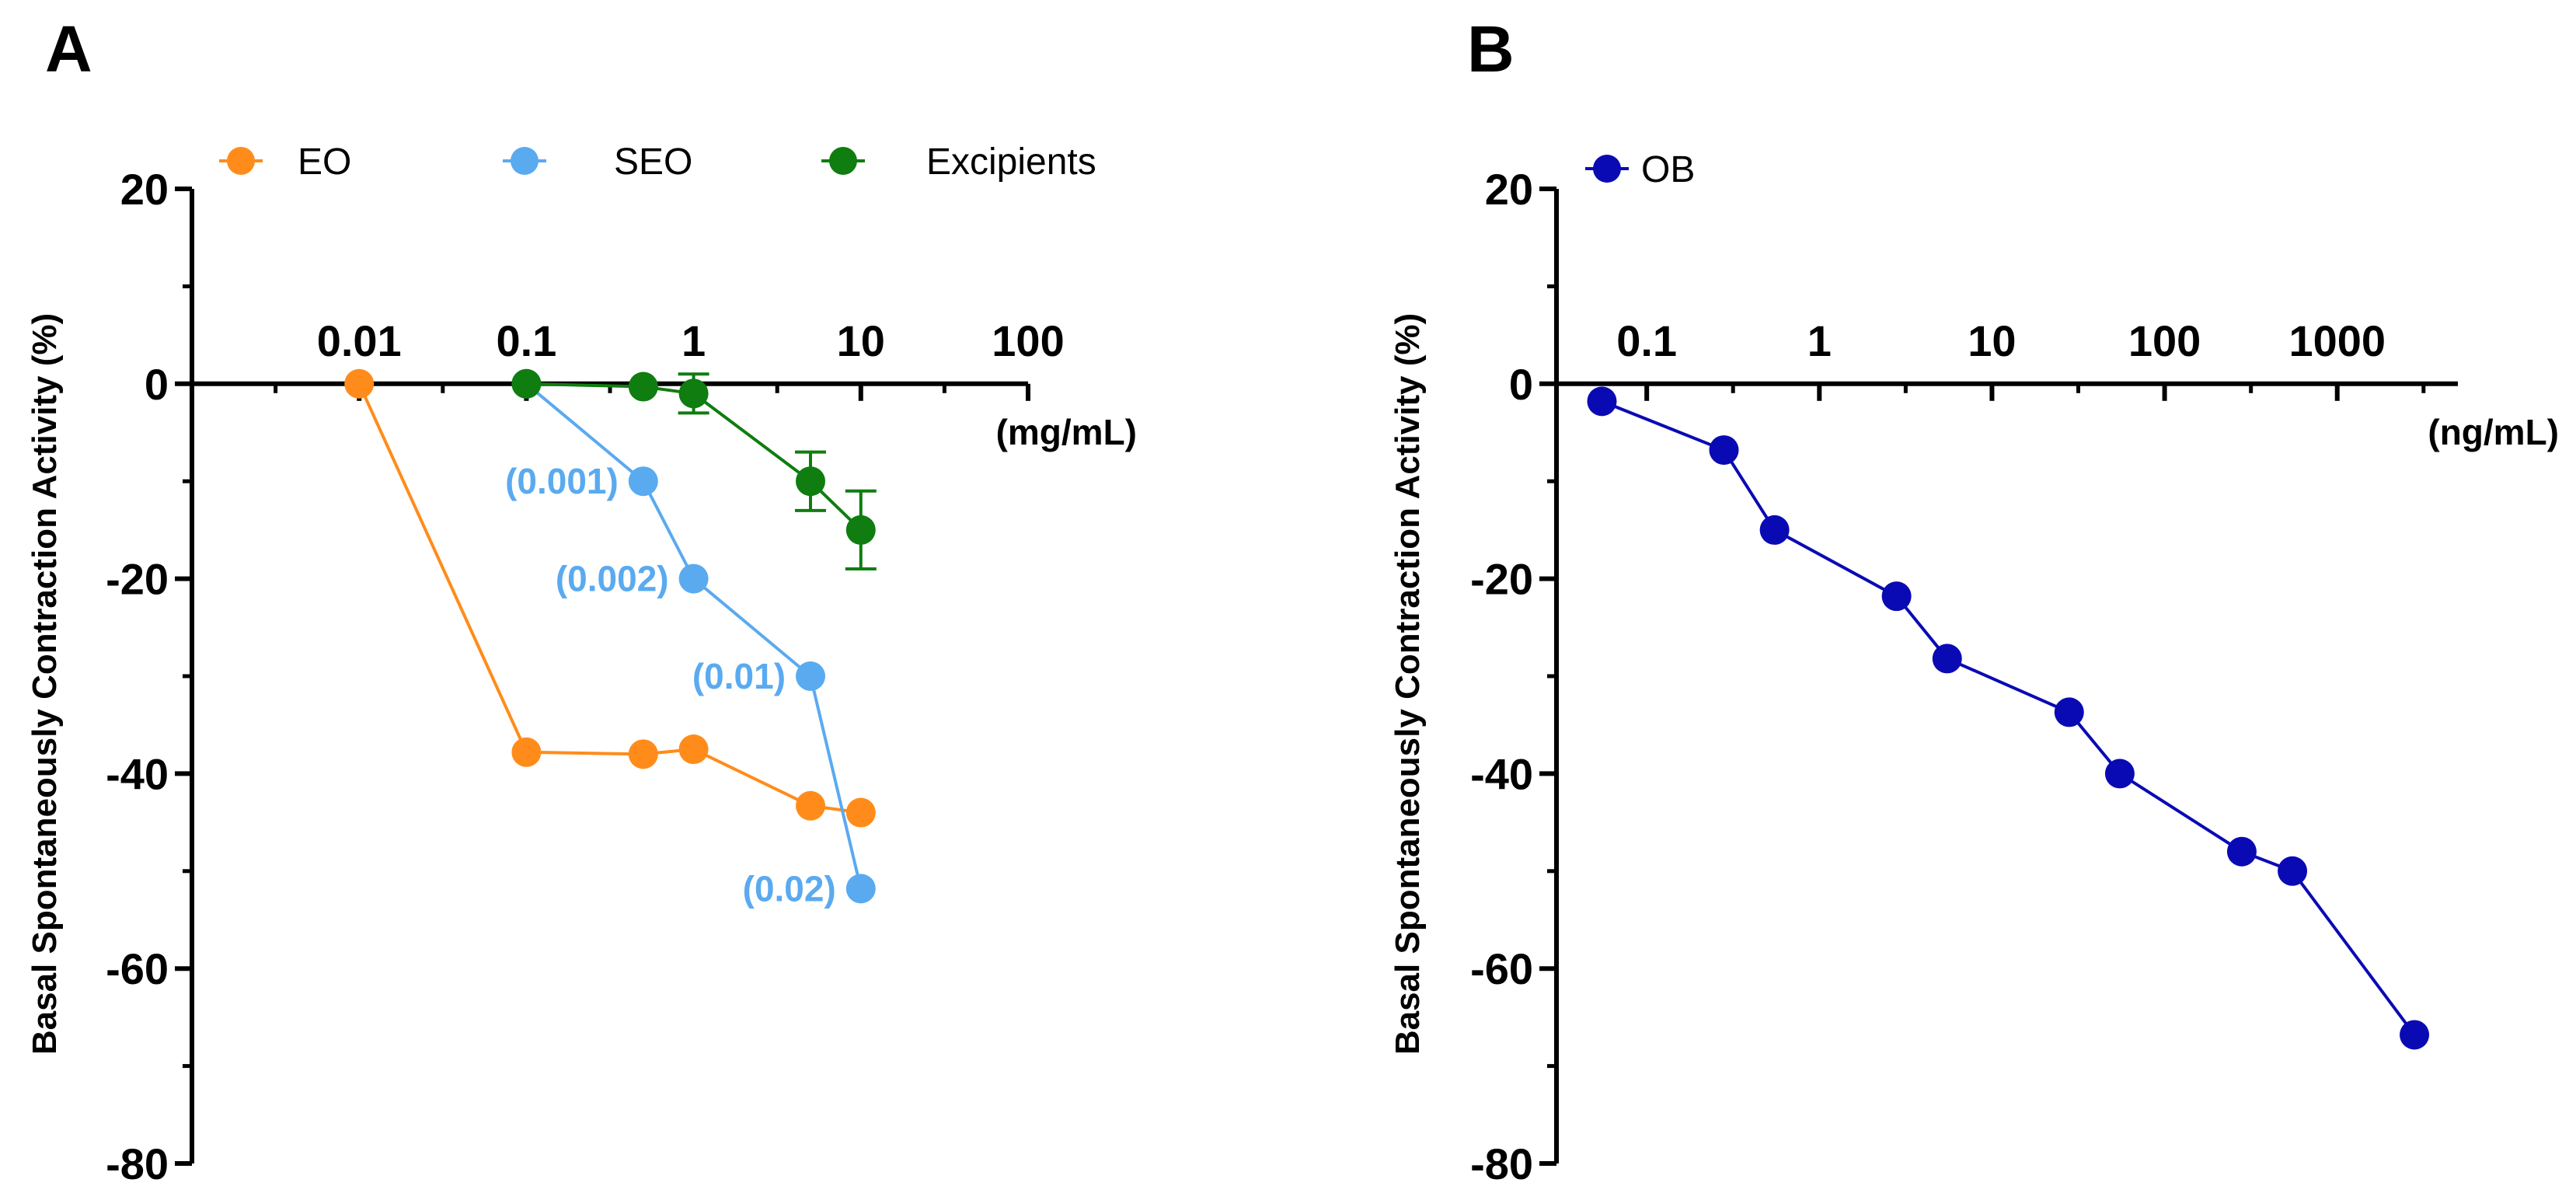 The height and width of the screenshot is (1200, 2576). What do you see at coordinates (739, 676) in the screenshot?
I see `data-annotation: (0.01)` at bounding box center [739, 676].